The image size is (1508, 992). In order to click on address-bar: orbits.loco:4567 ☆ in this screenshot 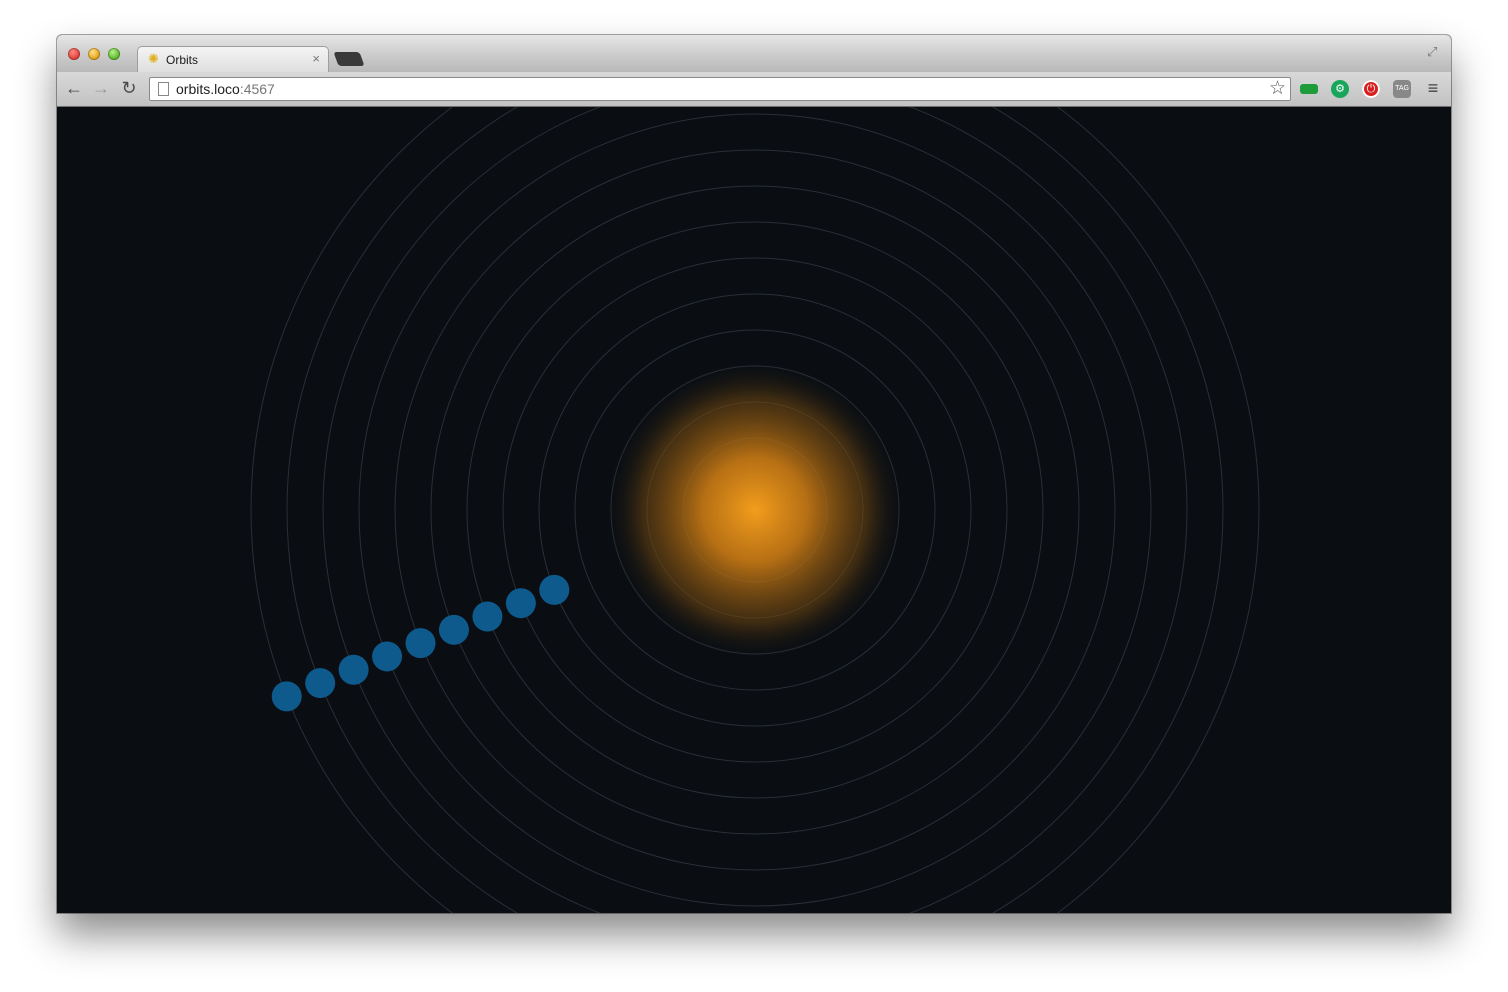, I will do `click(720, 89)`.